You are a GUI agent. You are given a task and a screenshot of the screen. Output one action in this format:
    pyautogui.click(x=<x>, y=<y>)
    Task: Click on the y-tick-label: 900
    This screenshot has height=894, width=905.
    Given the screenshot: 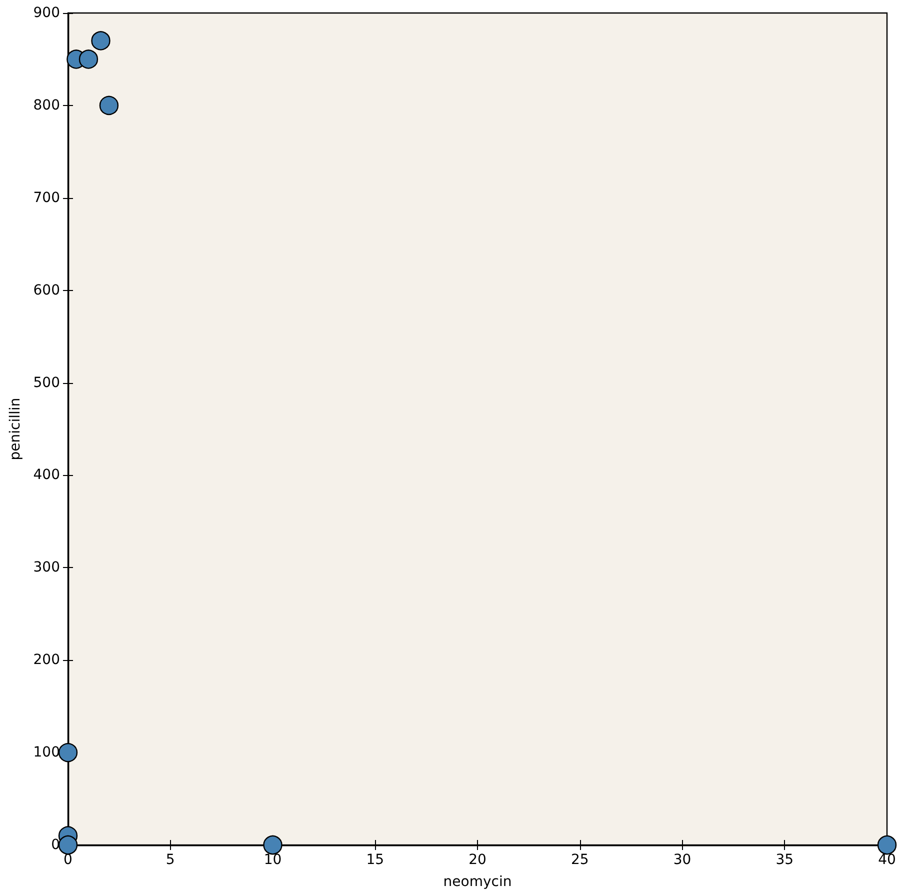 What is the action you would take?
    pyautogui.click(x=46, y=13)
    